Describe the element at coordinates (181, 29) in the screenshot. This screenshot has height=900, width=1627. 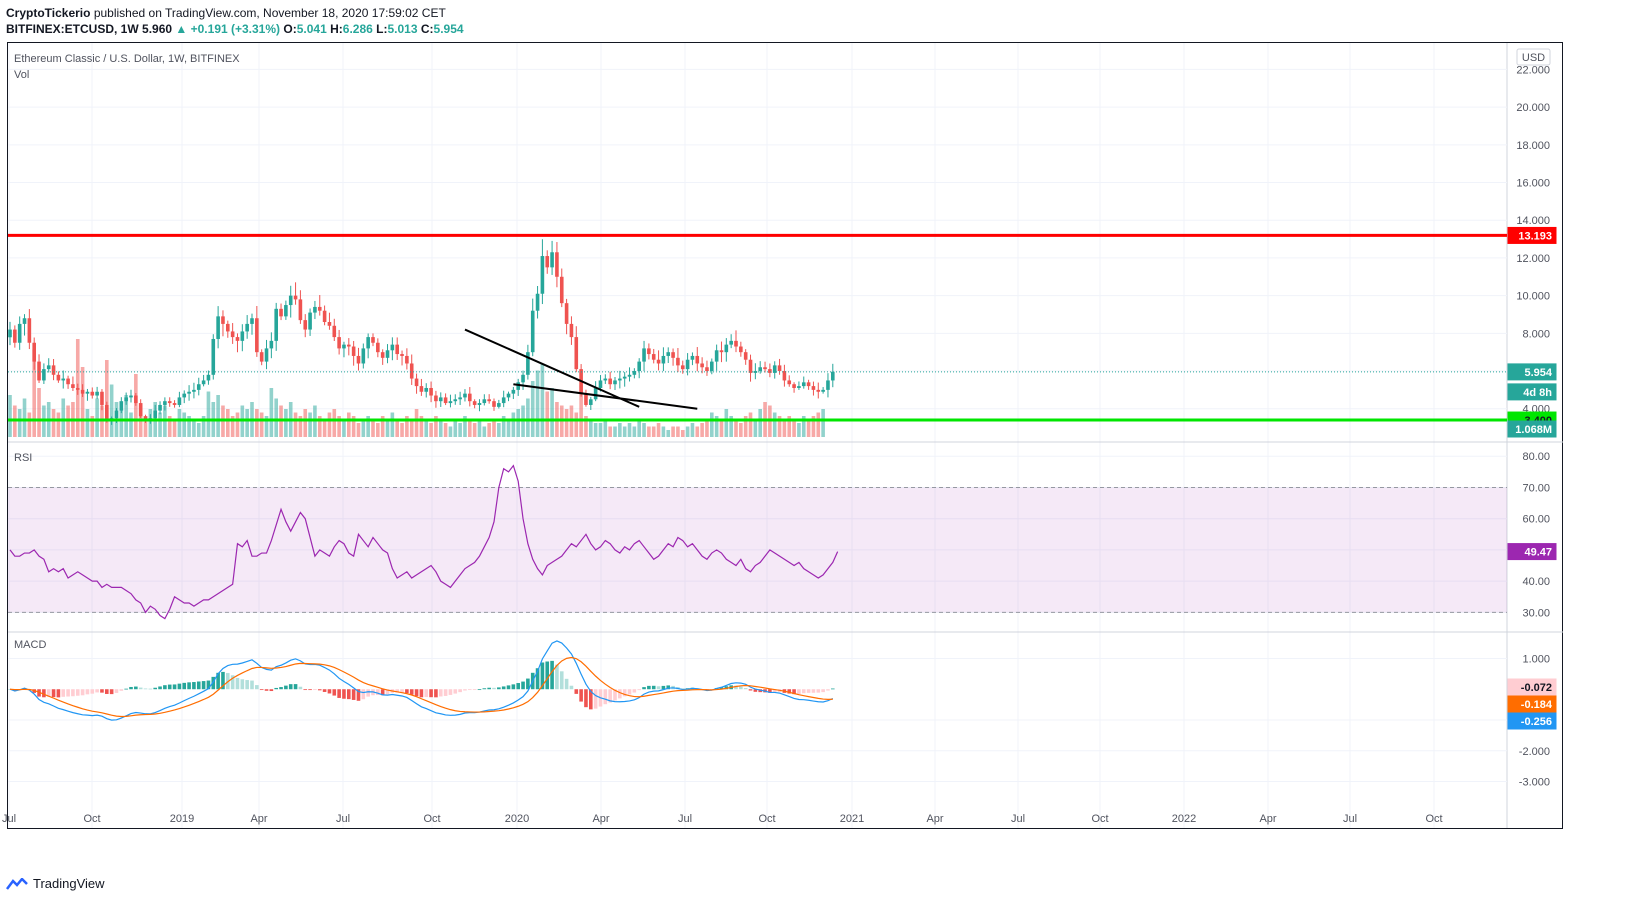
I see `change-triangle-icon: ▲` at that location.